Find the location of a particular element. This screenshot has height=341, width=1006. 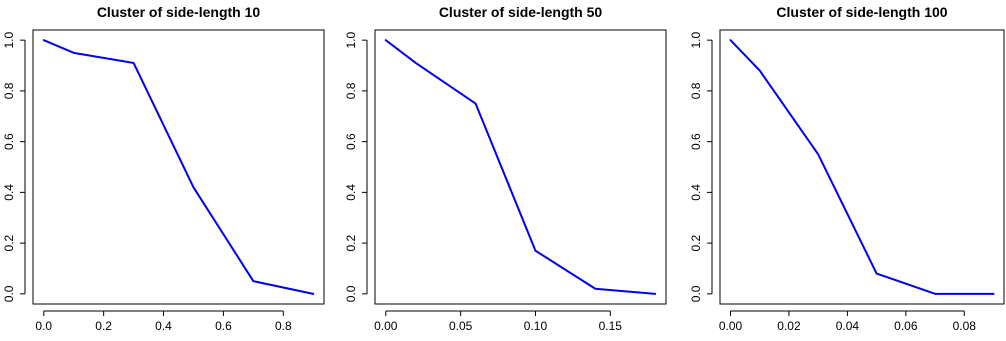

x-tick-label: 0.4 is located at coordinates (163, 326).